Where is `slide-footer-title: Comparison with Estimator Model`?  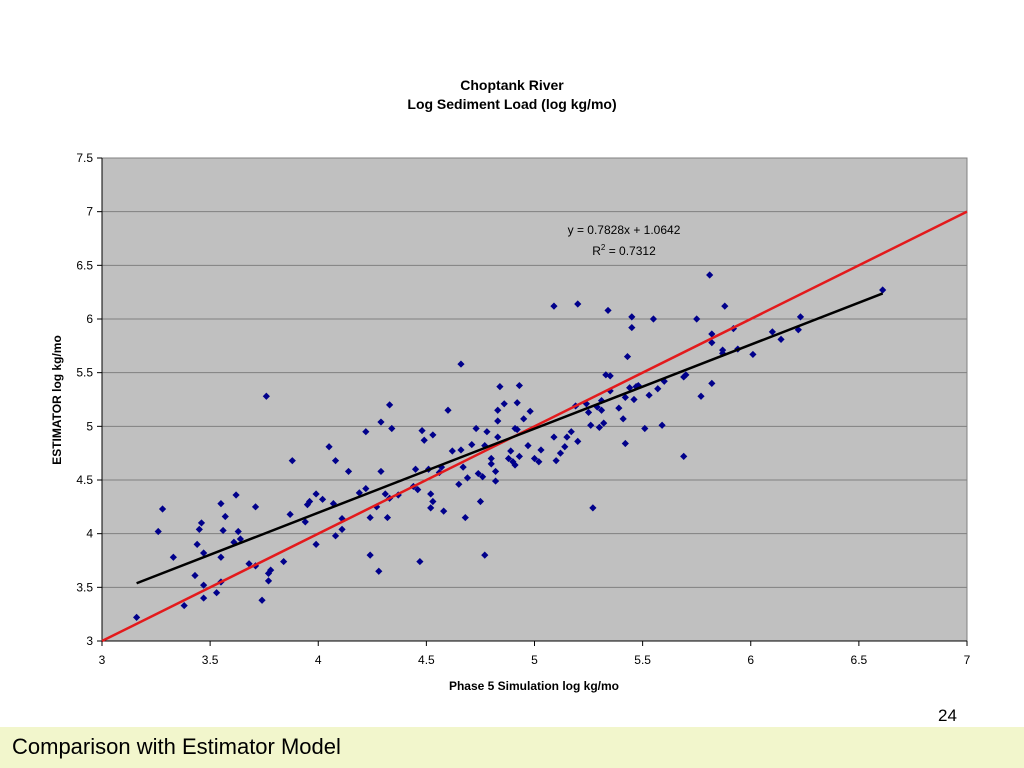
slide-footer-title: Comparison with Estimator Model is located at coordinates (176, 746).